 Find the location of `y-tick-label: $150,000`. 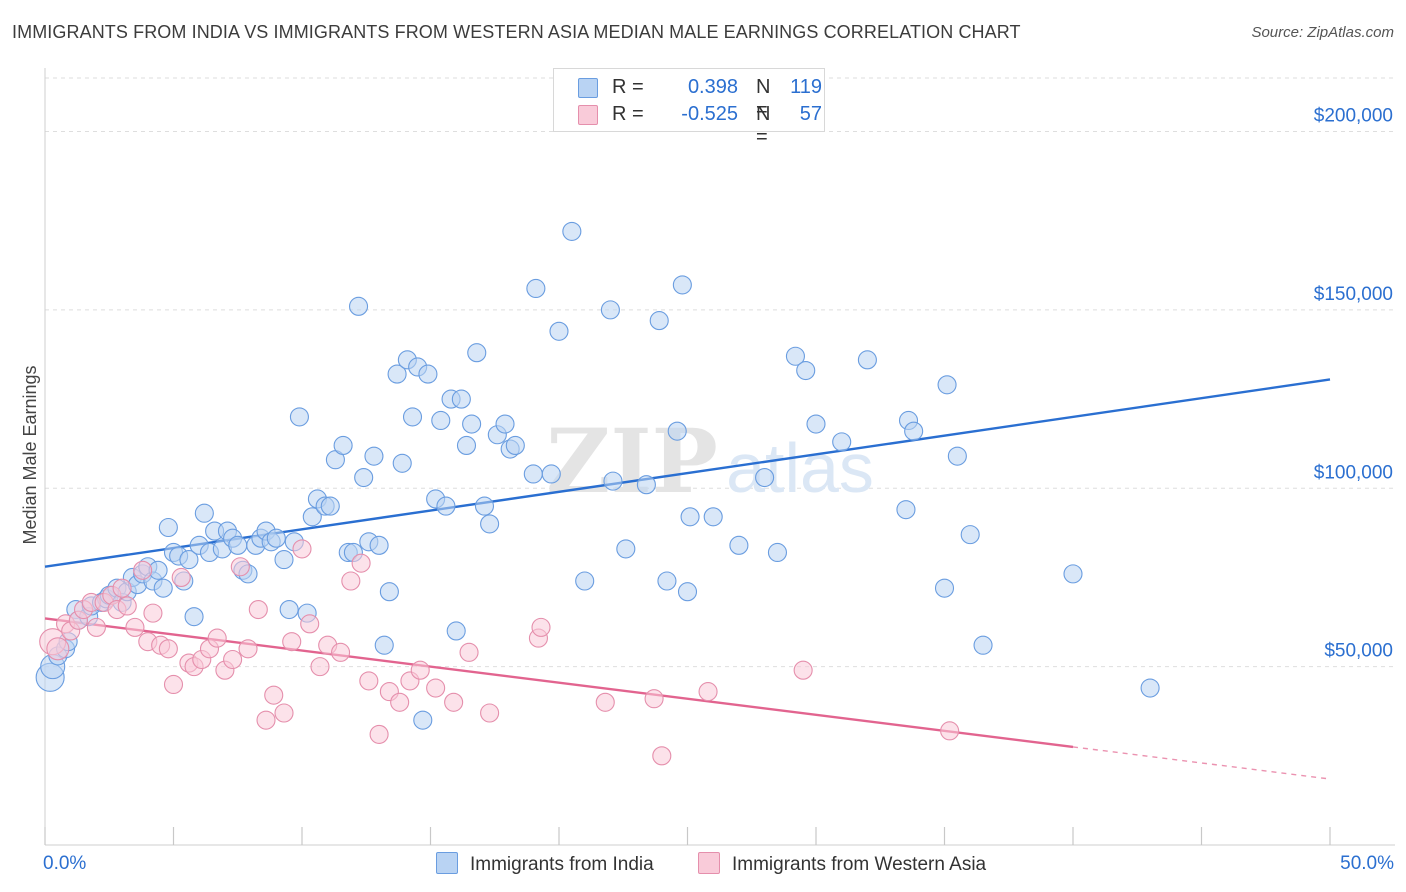

y-tick-label: $150,000 is located at coordinates (1353, 294).